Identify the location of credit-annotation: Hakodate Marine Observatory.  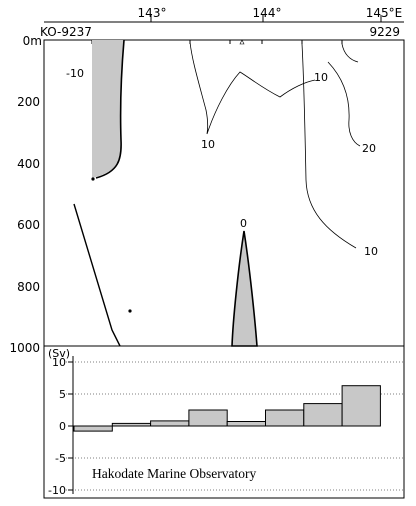
(174, 473).